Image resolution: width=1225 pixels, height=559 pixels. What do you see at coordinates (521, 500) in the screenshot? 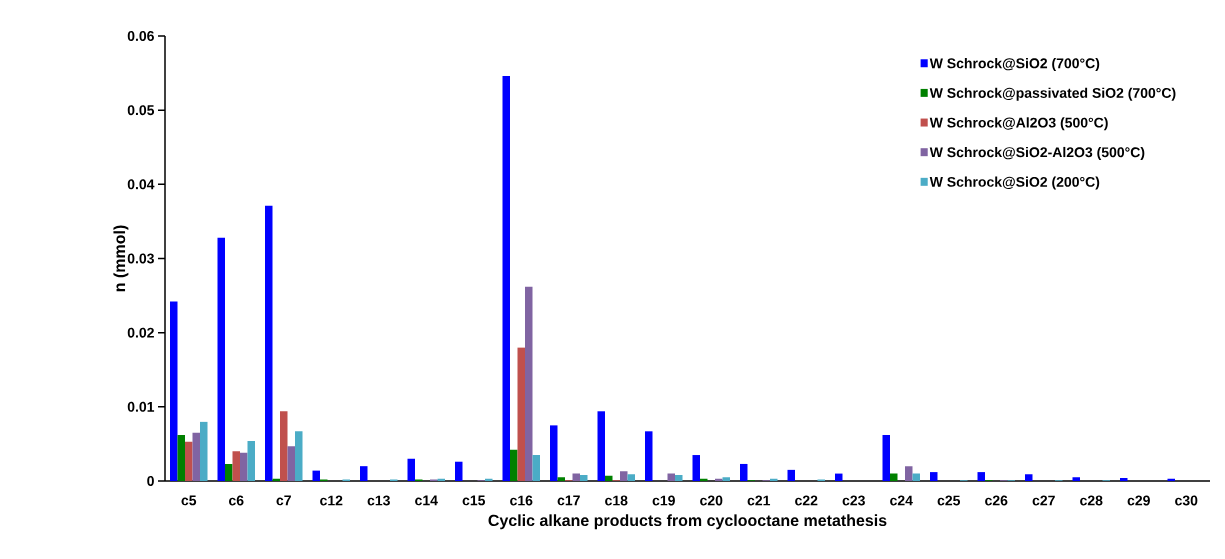
I see `x-tick-label: c16` at bounding box center [521, 500].